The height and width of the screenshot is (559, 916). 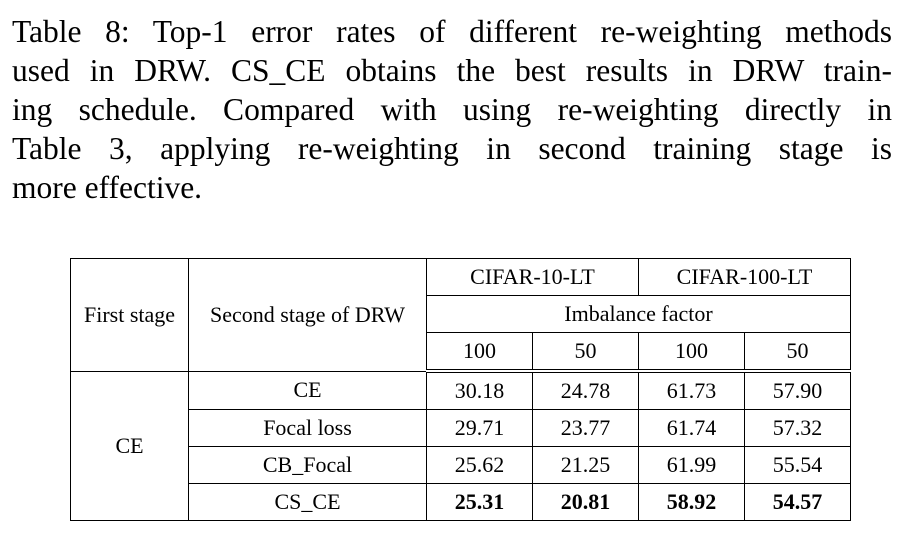 What do you see at coordinates (691, 428) in the screenshot?
I see `value-cell: 61.74` at bounding box center [691, 428].